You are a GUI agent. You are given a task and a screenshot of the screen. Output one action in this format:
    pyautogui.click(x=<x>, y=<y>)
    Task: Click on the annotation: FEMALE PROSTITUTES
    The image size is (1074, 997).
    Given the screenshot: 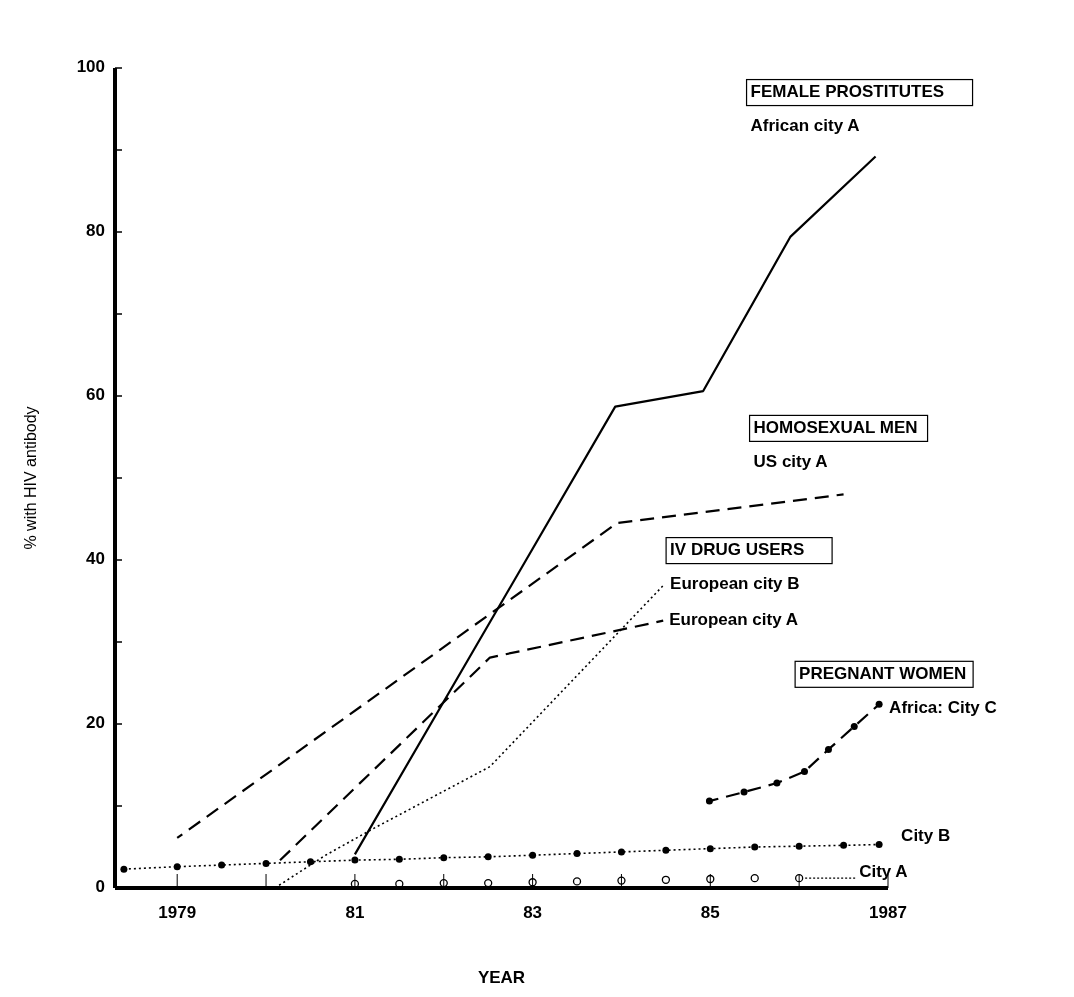 What is the action you would take?
    pyautogui.click(x=847, y=92)
    